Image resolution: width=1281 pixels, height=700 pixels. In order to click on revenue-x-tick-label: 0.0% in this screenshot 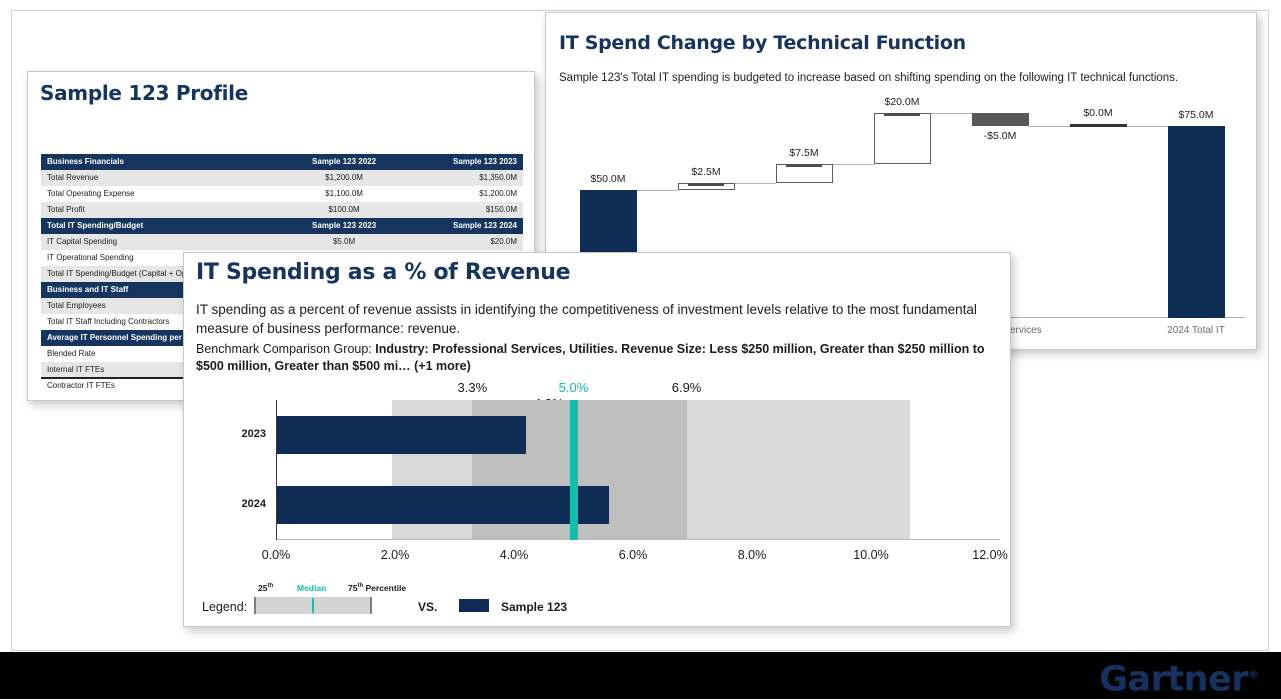, I will do `click(276, 555)`.